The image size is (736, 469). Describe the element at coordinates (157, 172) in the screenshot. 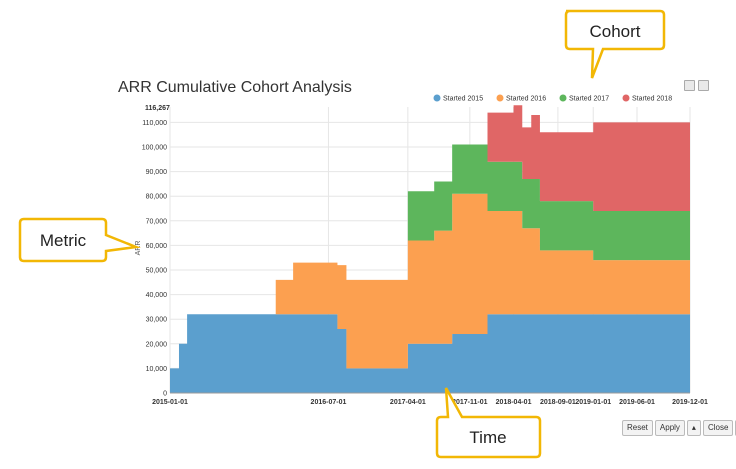

I see `y-tick-label: 90,000` at that location.